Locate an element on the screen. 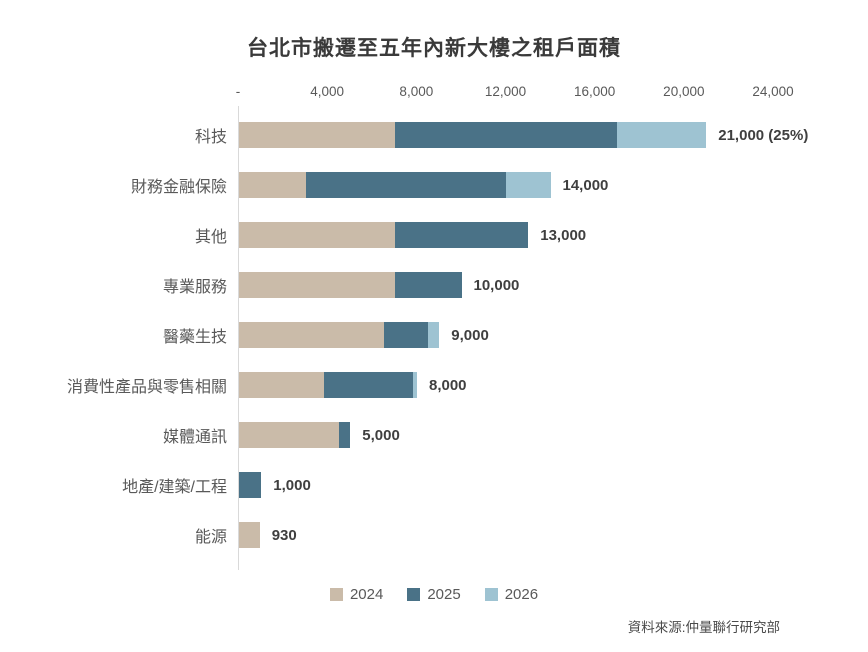 The height and width of the screenshot is (652, 868). category-label: 醫藥生技 is located at coordinates (194, 337).